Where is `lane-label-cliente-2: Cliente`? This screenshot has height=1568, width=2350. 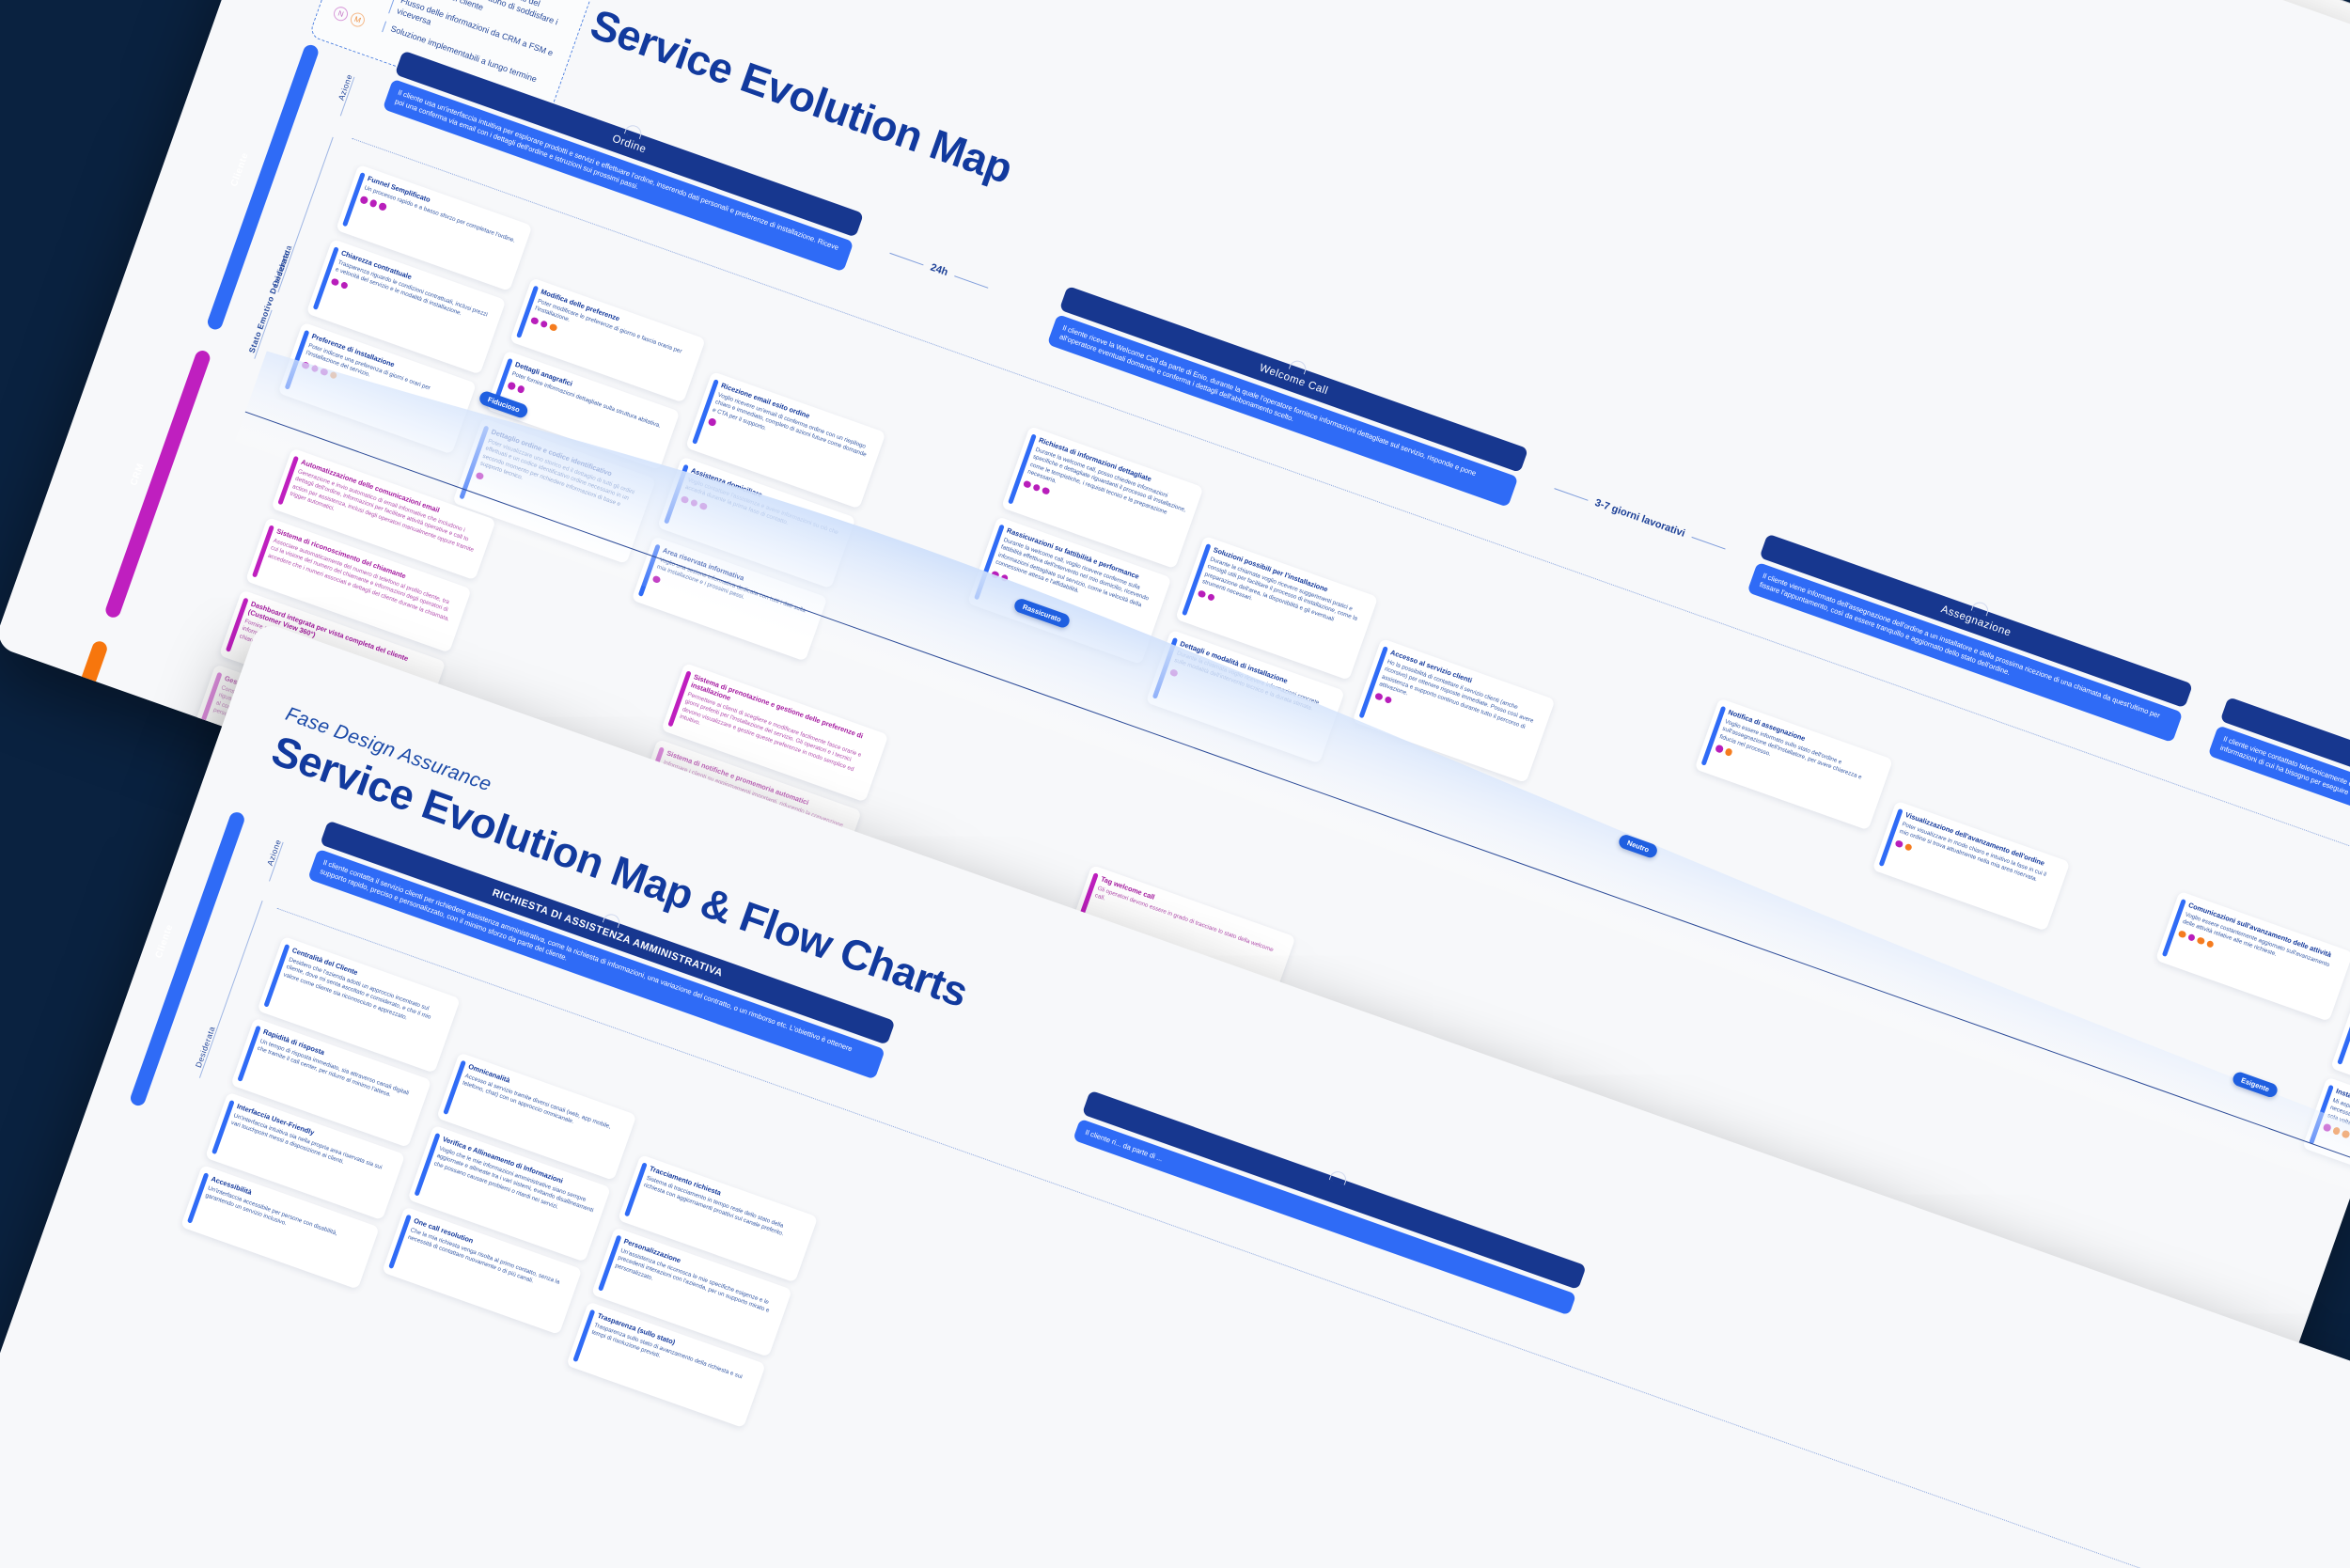
lane-label-cliente-2: Cliente is located at coordinates (164, 941).